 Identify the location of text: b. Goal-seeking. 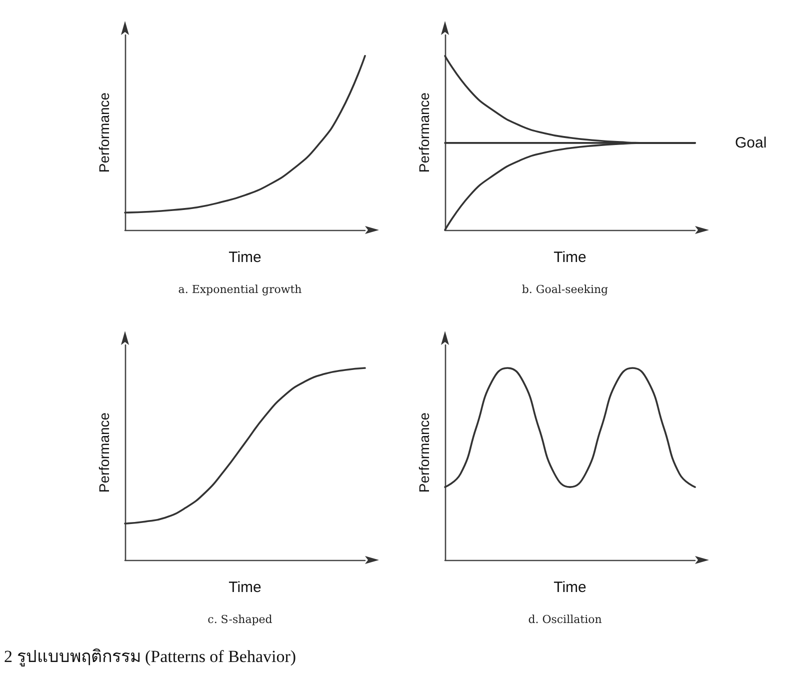
(565, 289).